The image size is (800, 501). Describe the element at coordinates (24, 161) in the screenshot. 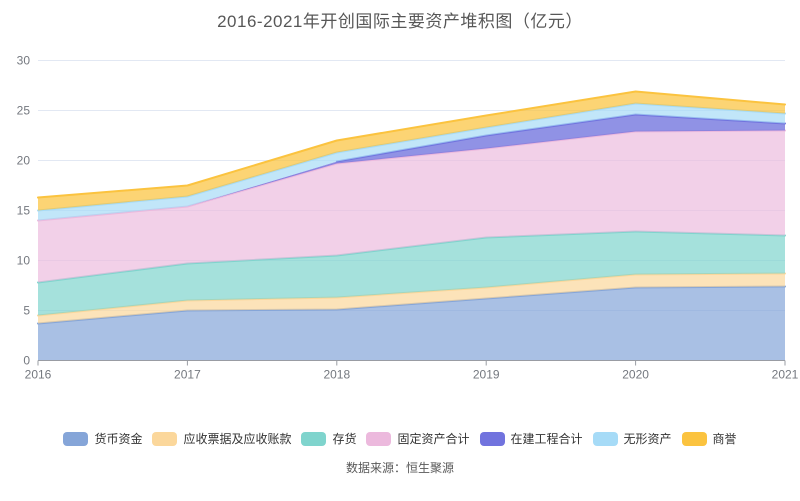

I see `y-axis-label: 20` at that location.